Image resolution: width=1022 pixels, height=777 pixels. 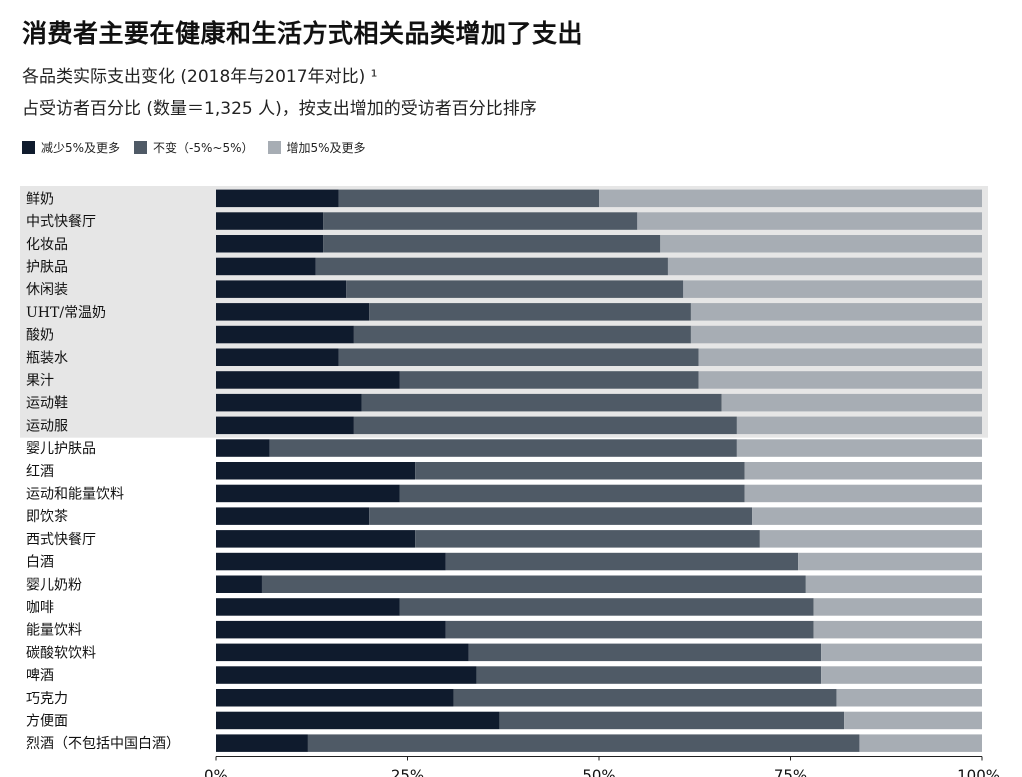 What do you see at coordinates (40, 336) in the screenshot?
I see `category-label: 酸奶` at bounding box center [40, 336].